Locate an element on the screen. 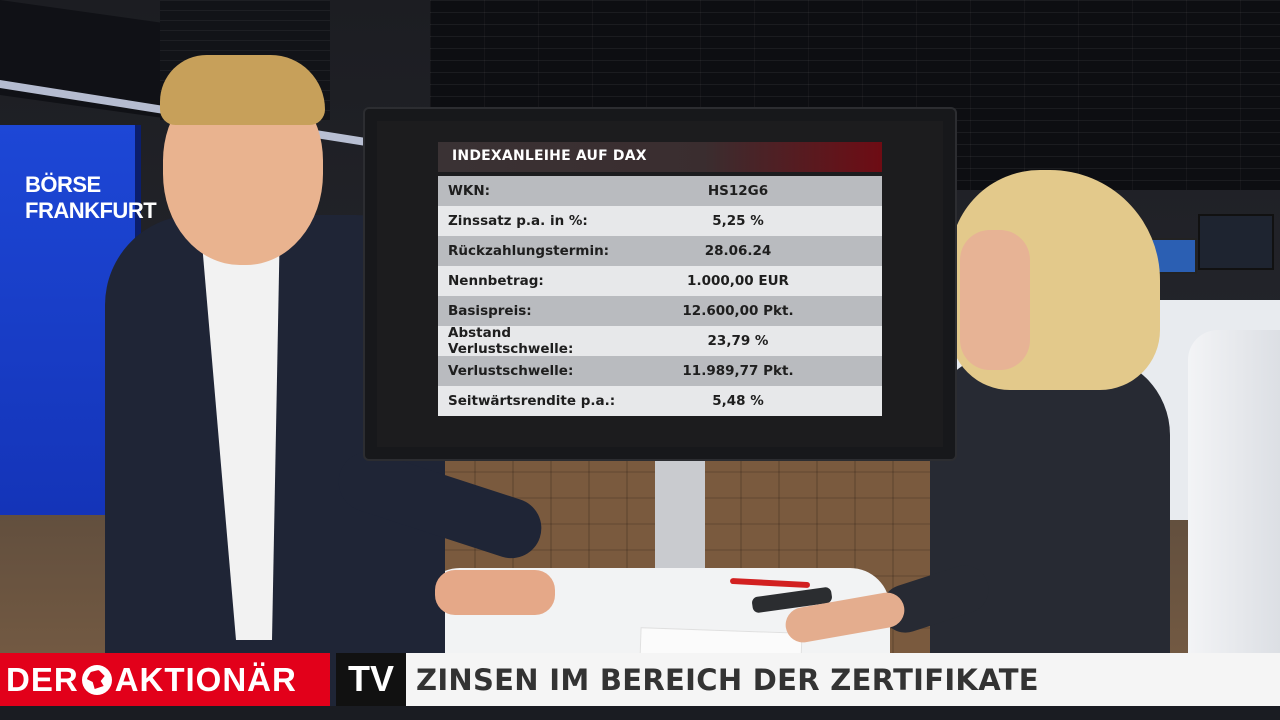 The image size is (1280, 720). row-label: Verlustschwelle: is located at coordinates (511, 371).